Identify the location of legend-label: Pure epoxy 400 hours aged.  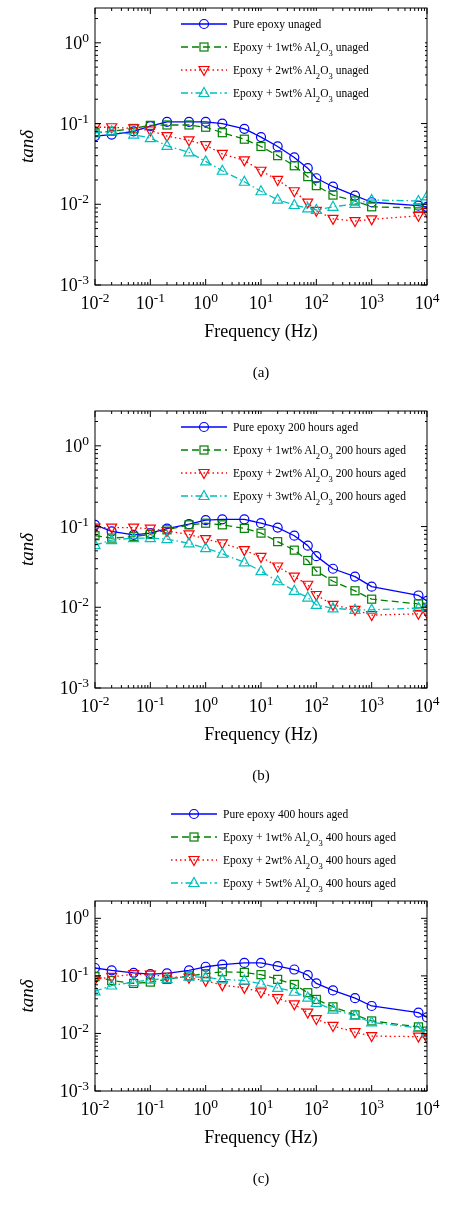
(286, 814).